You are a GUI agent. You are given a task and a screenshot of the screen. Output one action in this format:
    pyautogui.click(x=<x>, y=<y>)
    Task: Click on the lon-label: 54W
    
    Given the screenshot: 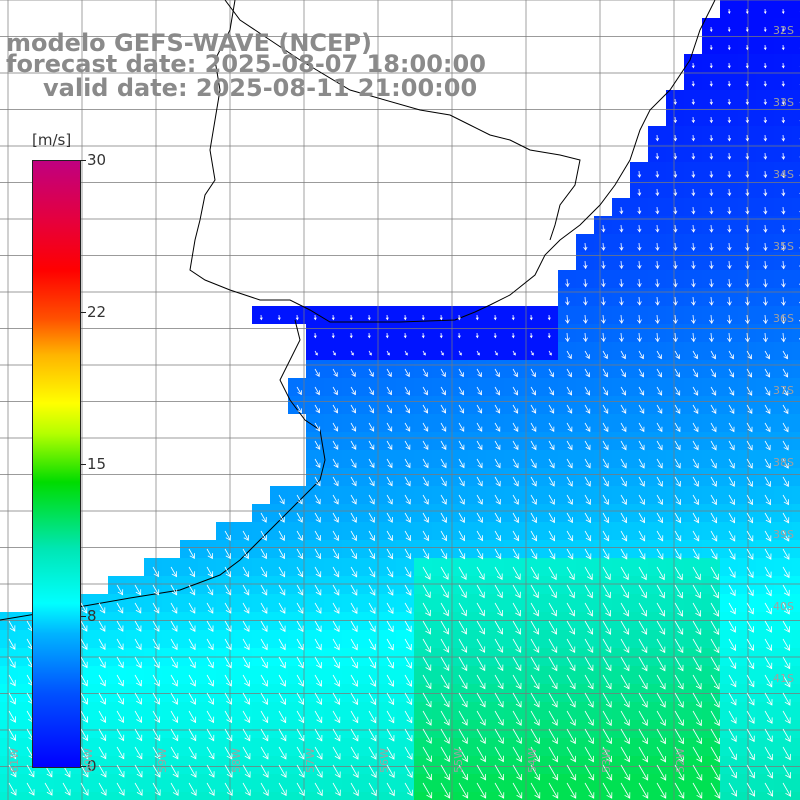 What is the action you would take?
    pyautogui.click(x=532, y=760)
    